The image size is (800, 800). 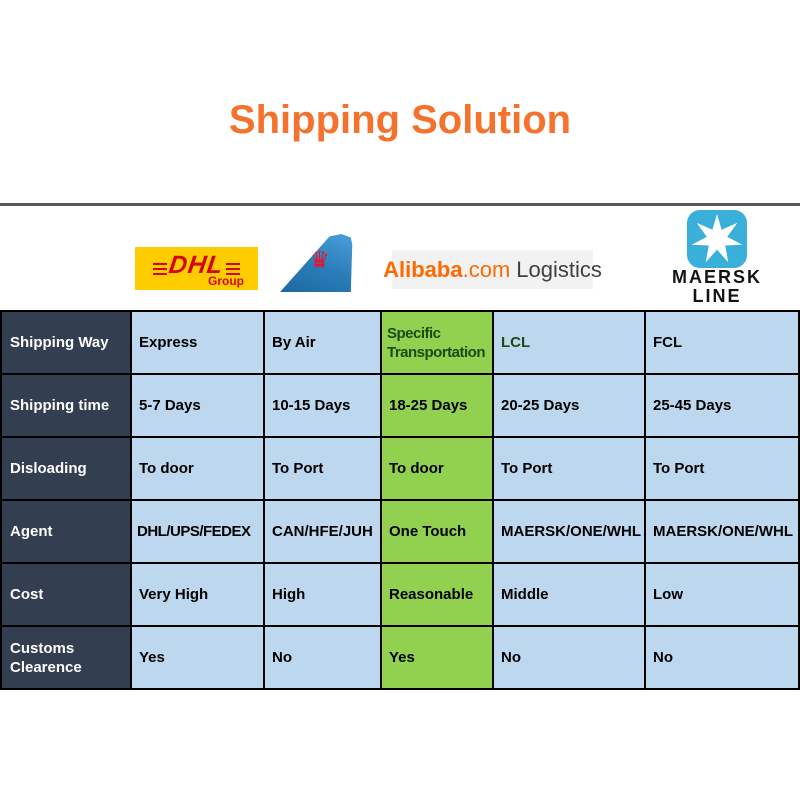 I want to click on maersk-label-line1: MAERSK, so click(x=716, y=277).